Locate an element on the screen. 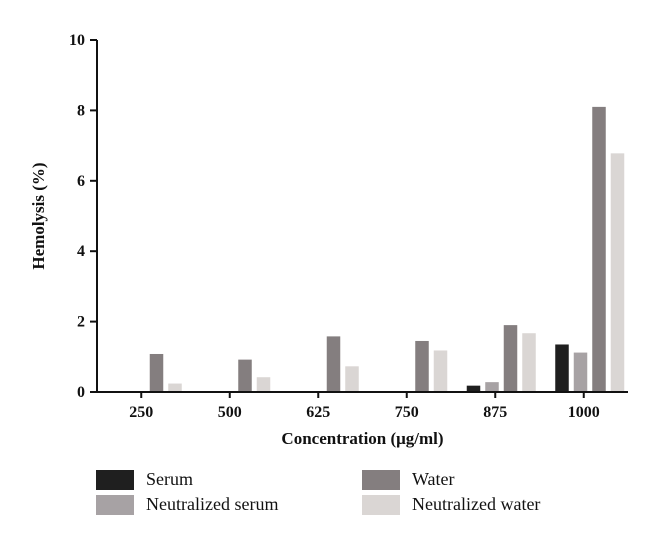 Image resolution: width=660 pixels, height=546 pixels. x-ticks-group: 250 500 625 750 875 1000 is located at coordinates (364, 406).